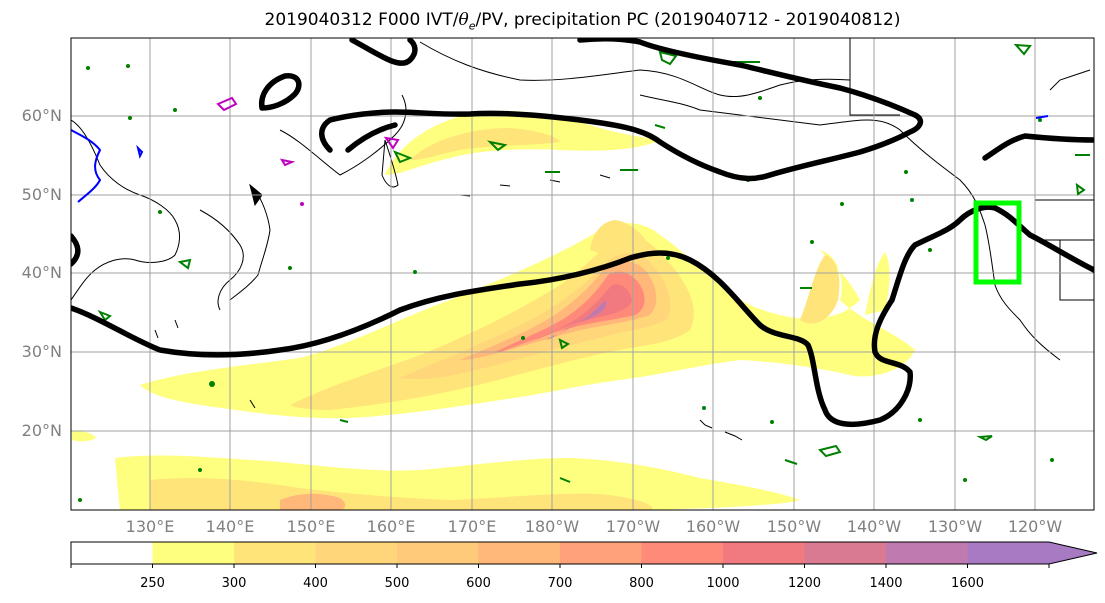 Image resolution: width=1105 pixels, height=603 pixels. Describe the element at coordinates (41, 115) in the screenshot. I see `lat-label-60: 60°N` at that location.